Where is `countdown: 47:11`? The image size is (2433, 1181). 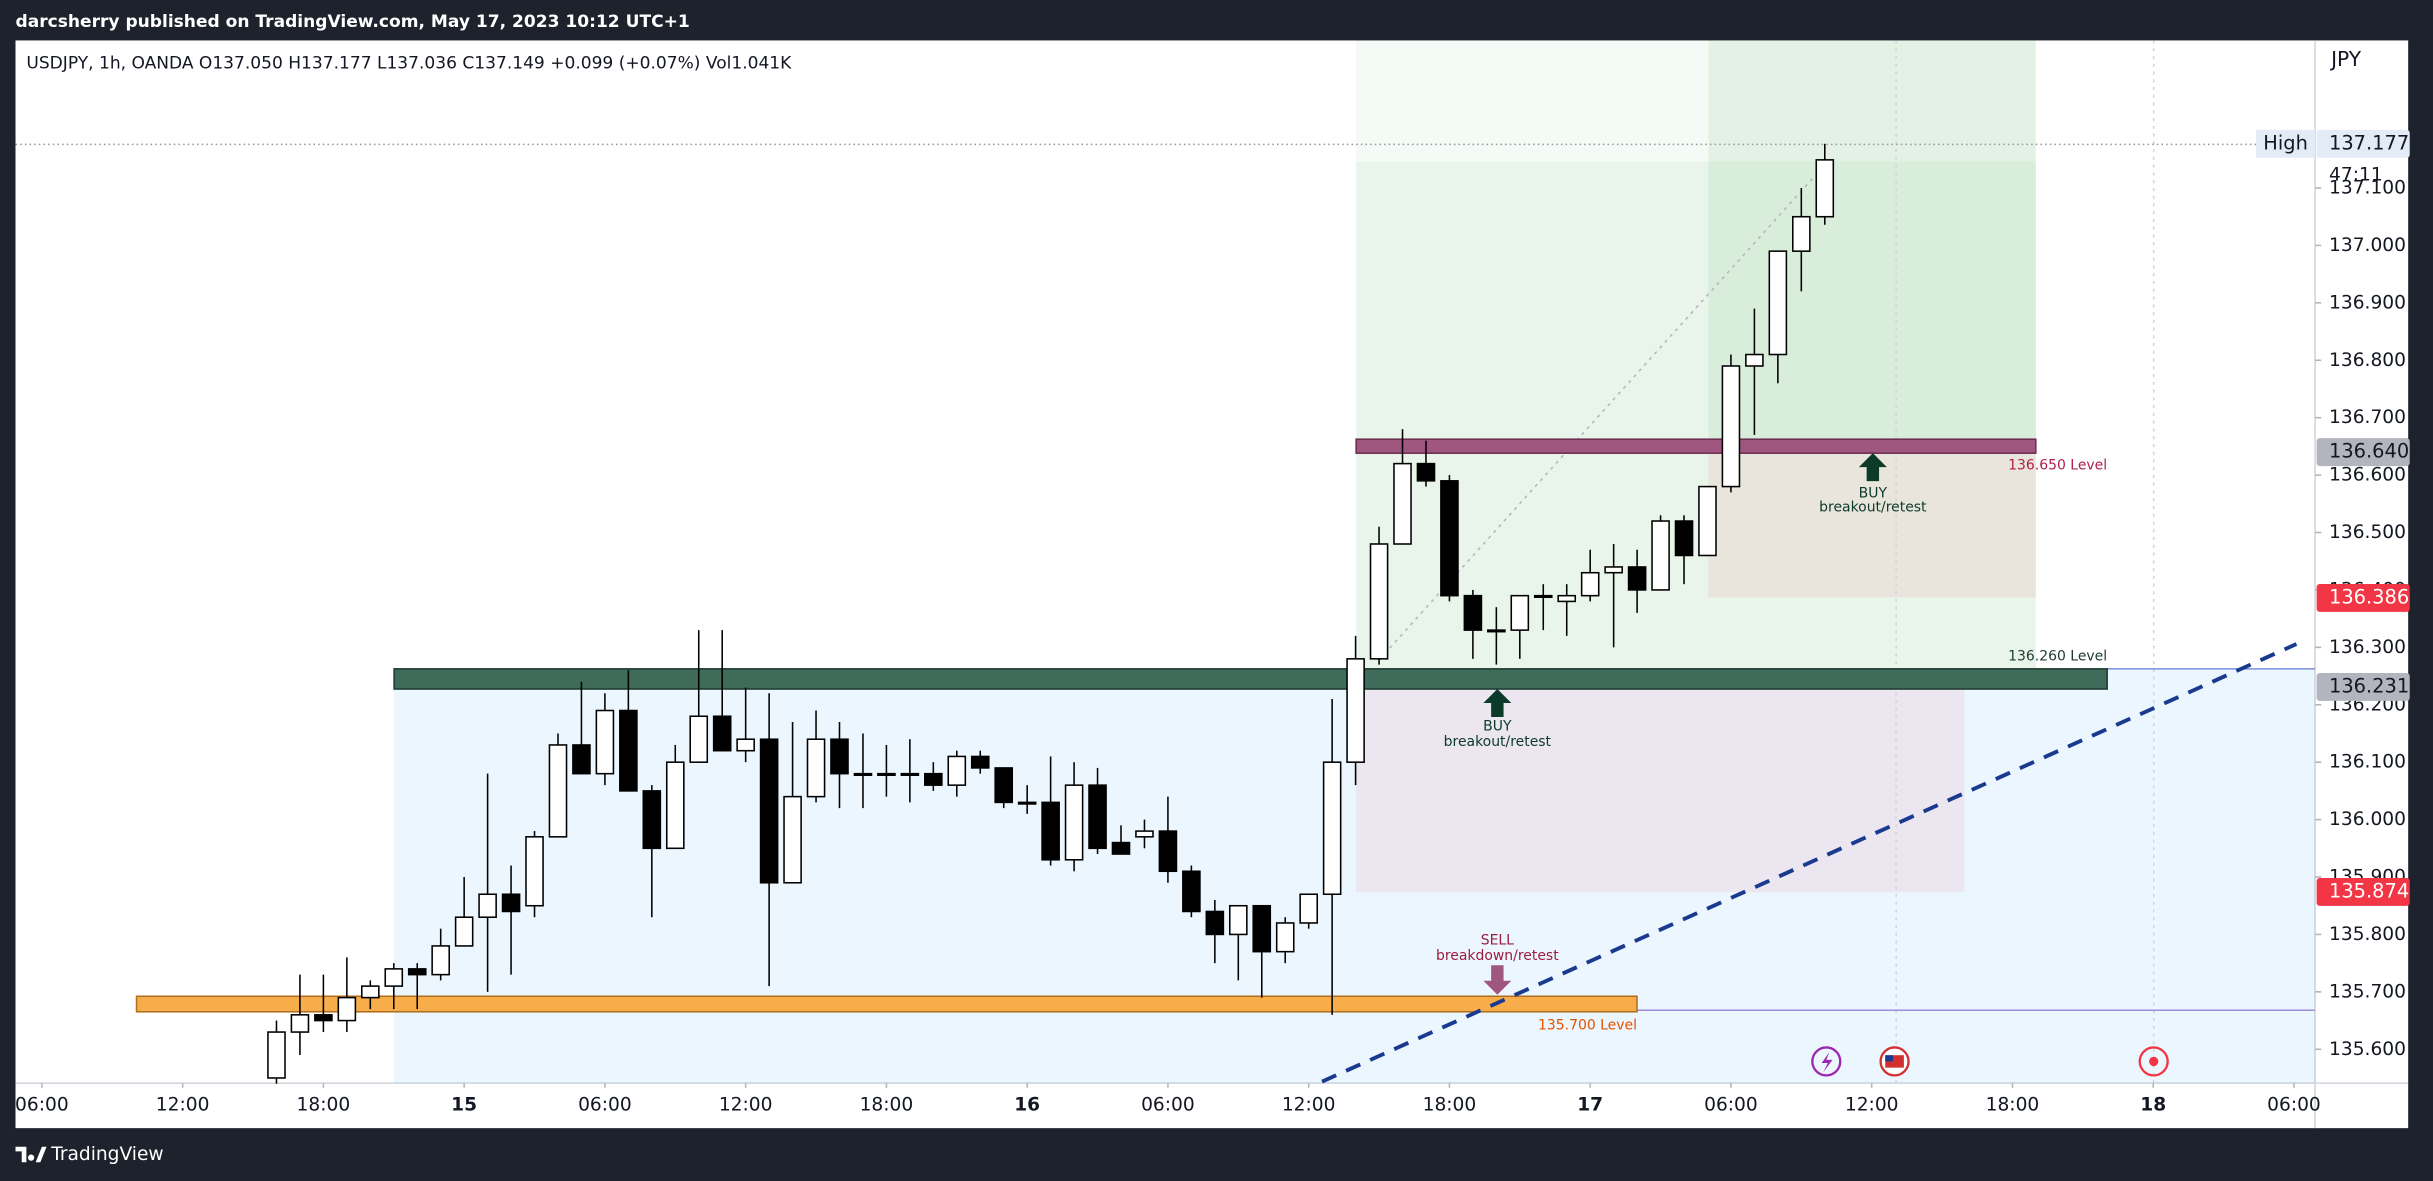
countdown: 47:11 is located at coordinates (2356, 174).